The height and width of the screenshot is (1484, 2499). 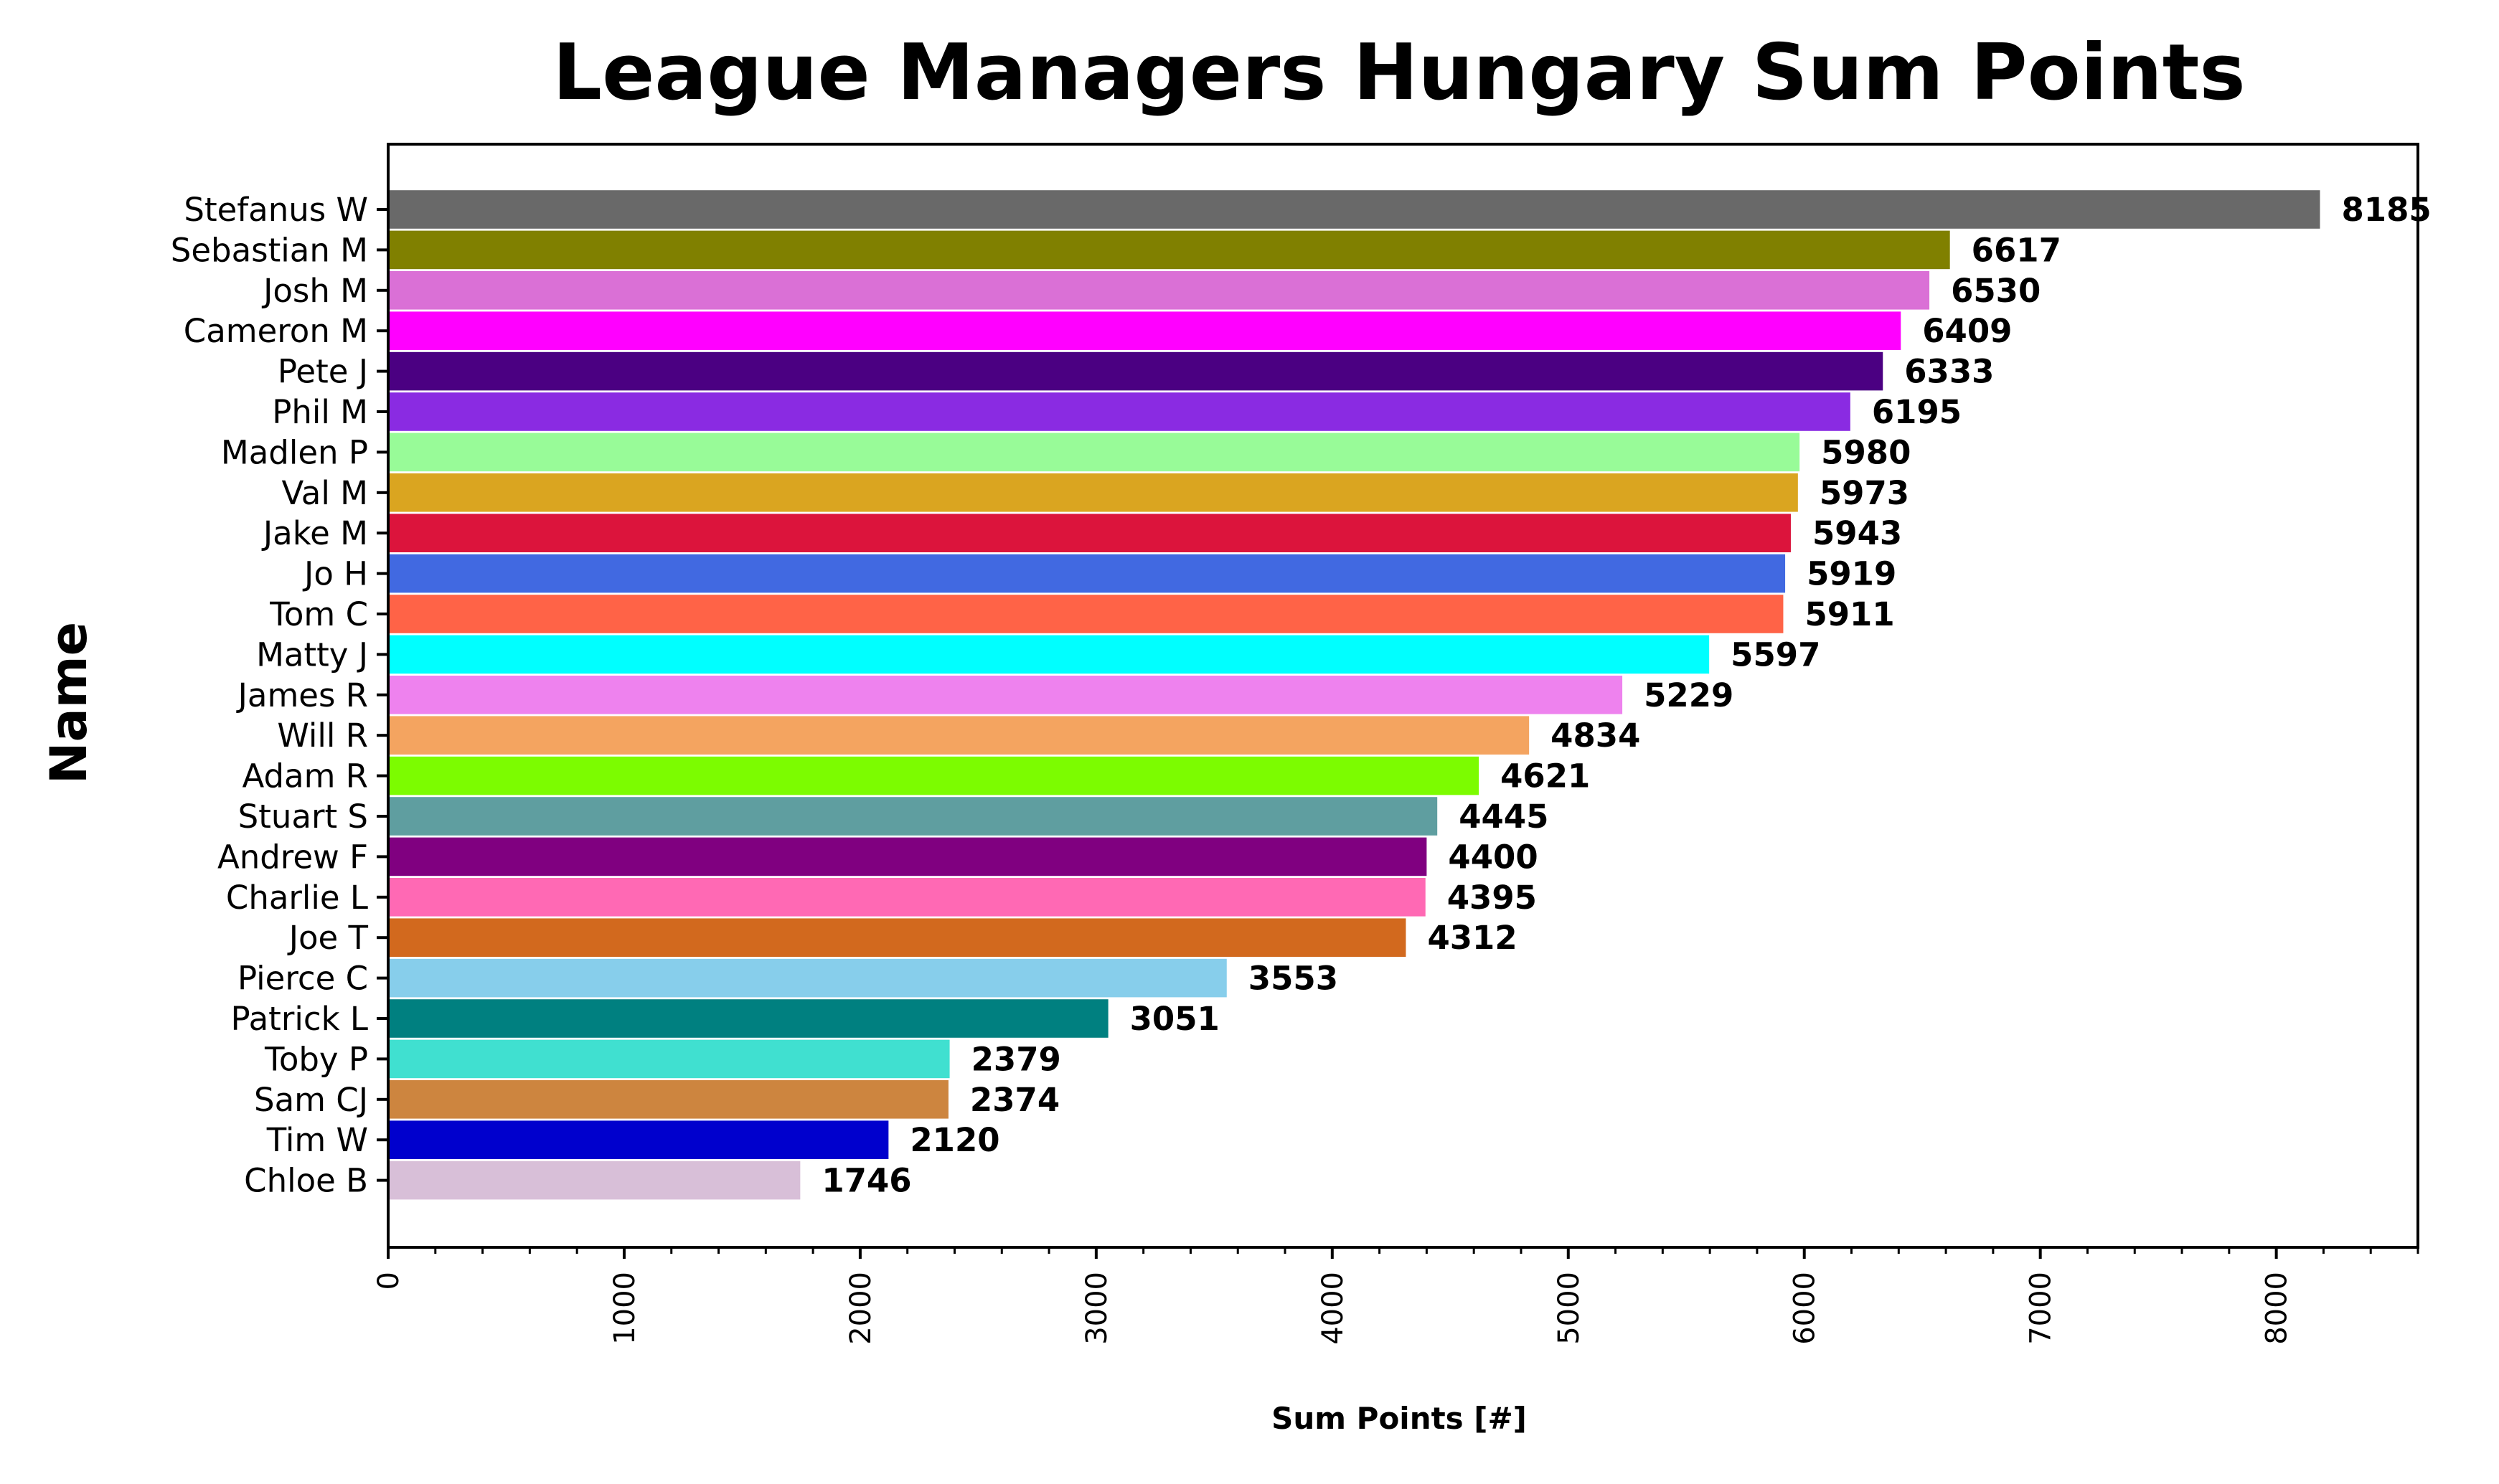 What do you see at coordinates (1996, 291) in the screenshot?
I see `bar-value-label: 6530` at bounding box center [1996, 291].